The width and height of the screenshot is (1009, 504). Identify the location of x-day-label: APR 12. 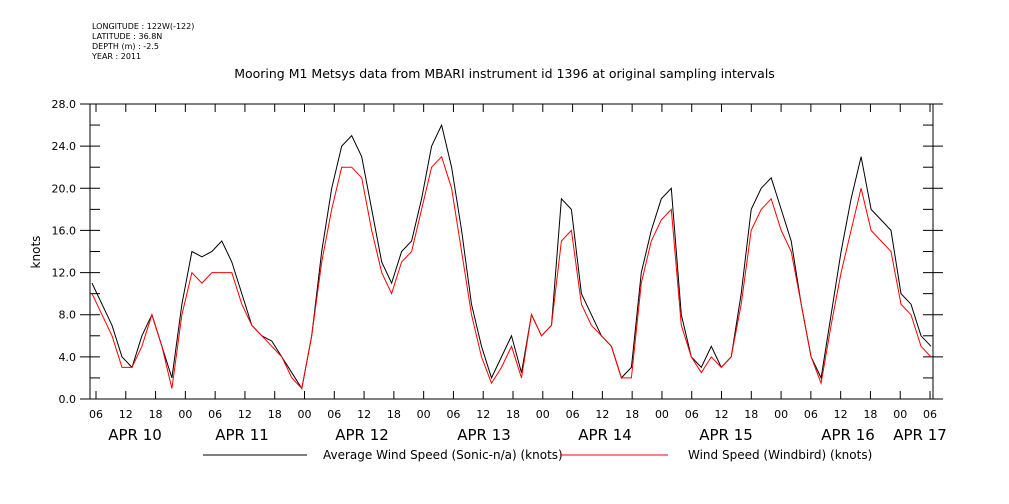
(362, 435).